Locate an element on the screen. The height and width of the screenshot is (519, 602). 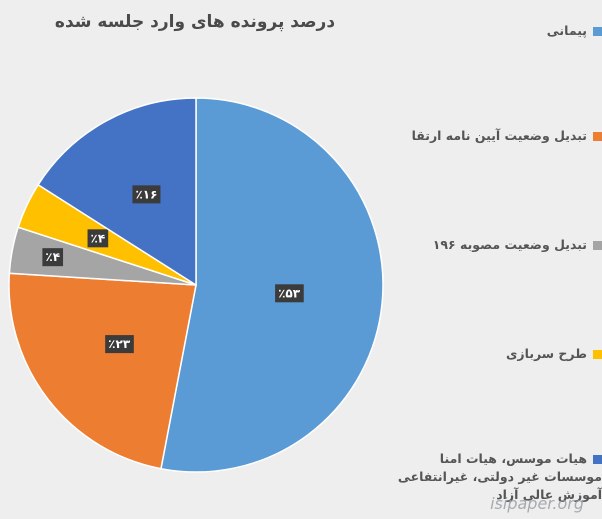
legend-item-2: تبدیل وضعیت آیین نامه ارتقا is located at coordinates (499, 136).